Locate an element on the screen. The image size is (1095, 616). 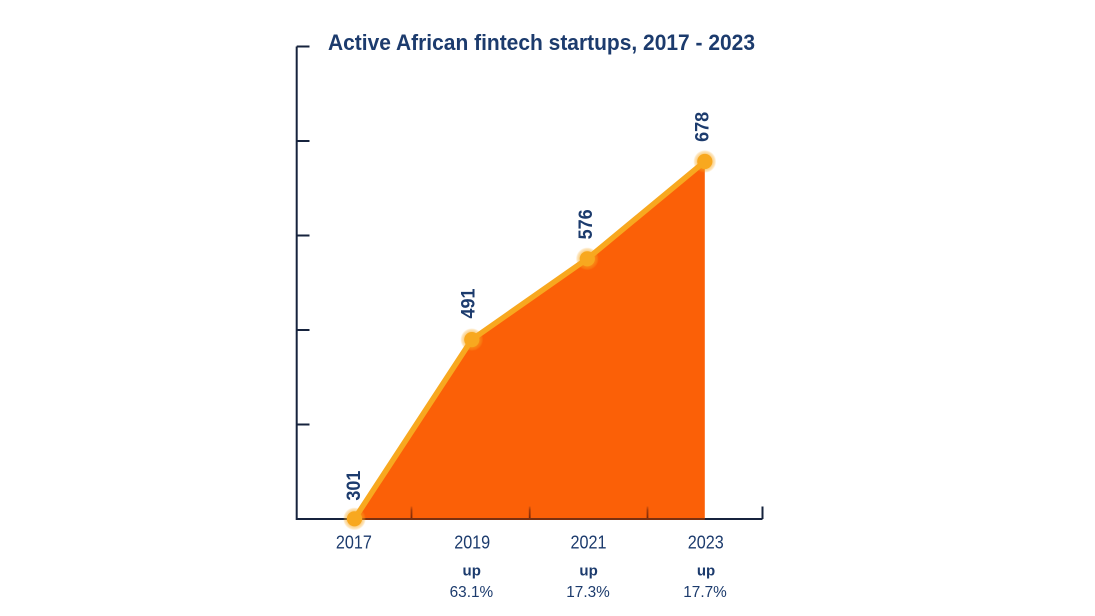
svg-text: 491 is located at coordinates (469, 303).